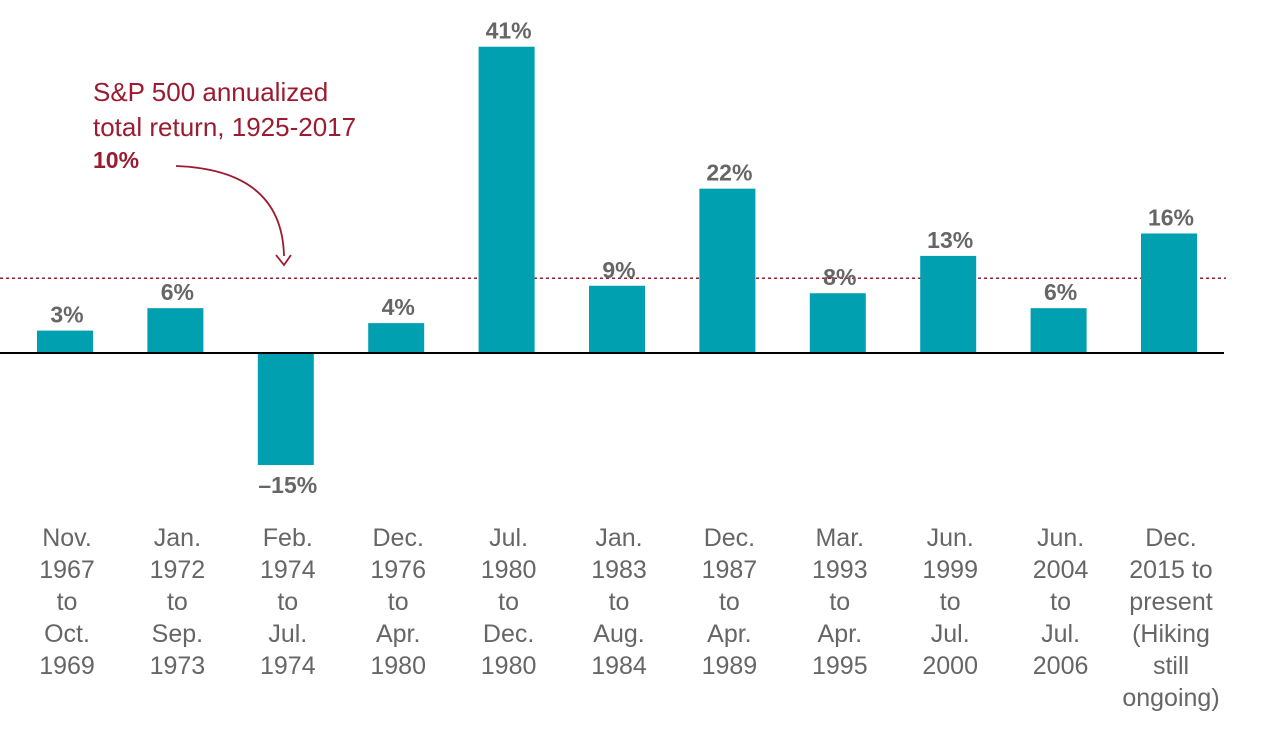 This screenshot has width=1265, height=736. I want to click on bar-value-label: 13%, so click(950, 240).